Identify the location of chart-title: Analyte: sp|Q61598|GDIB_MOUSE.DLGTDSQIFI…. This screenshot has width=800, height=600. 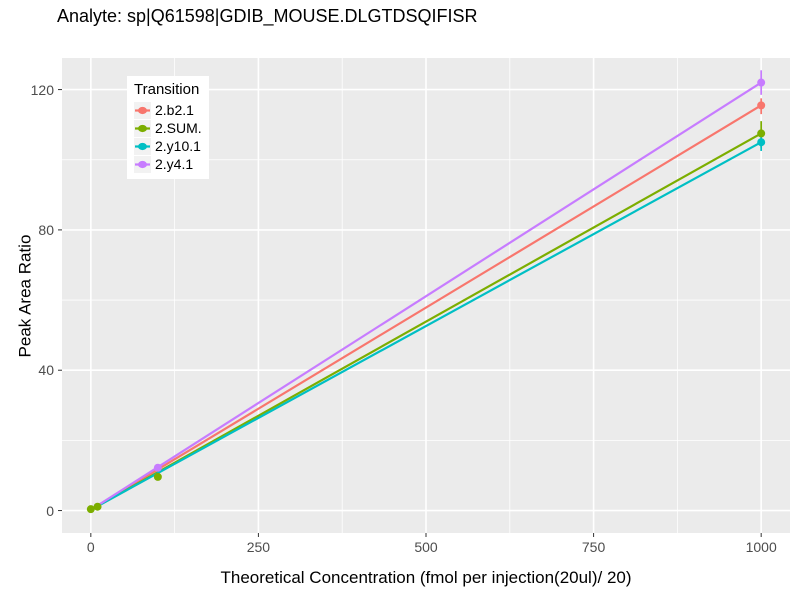
(267, 16).